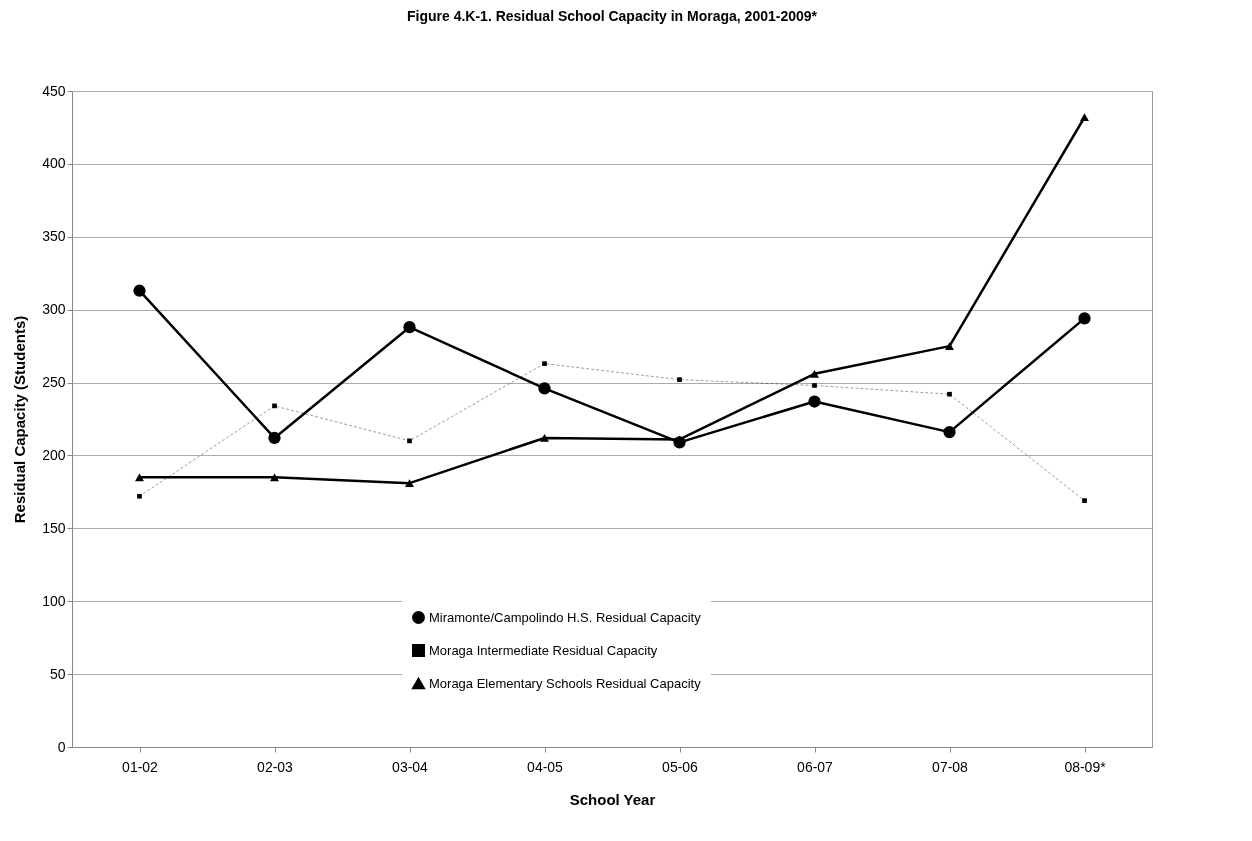 The height and width of the screenshot is (841, 1252). I want to click on y-tick-label: 400, so click(54, 163).